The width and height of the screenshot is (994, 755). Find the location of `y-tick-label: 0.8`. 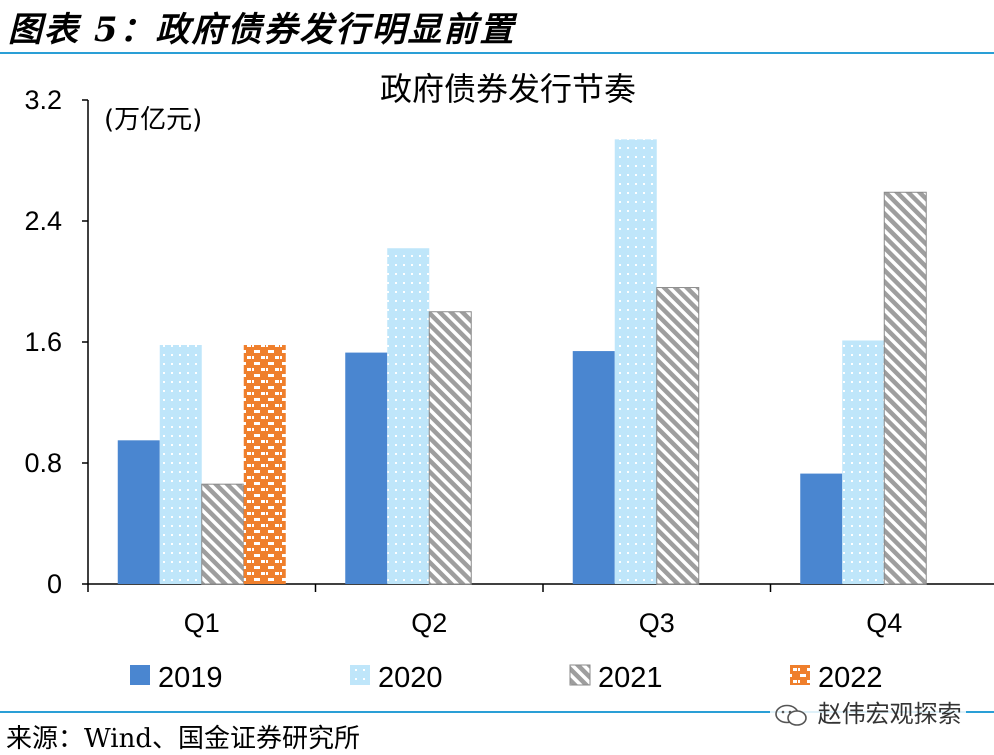

y-tick-label: 0.8 is located at coordinates (43, 463).